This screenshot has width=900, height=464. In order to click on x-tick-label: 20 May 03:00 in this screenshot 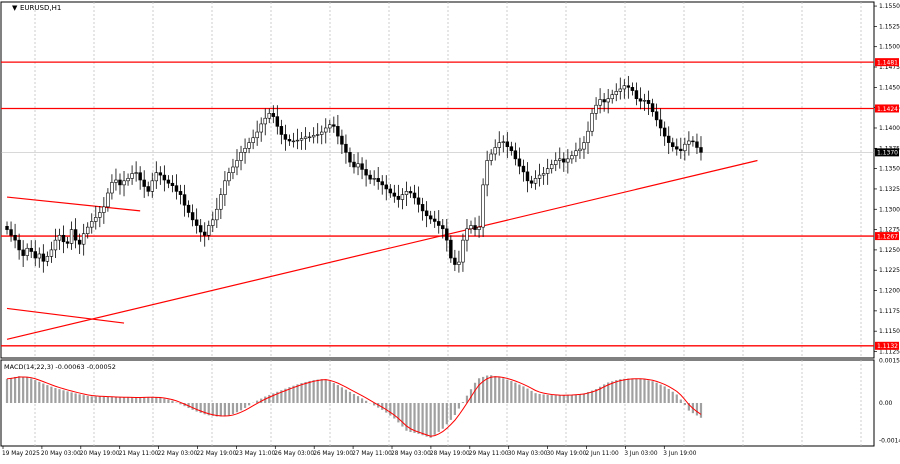, I will do `click(61, 454)`.